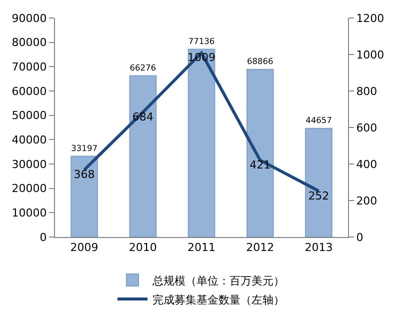 Image resolution: width=398 pixels, height=326 pixels. I want to click on y2-tick-label: 600, so click(367, 127).